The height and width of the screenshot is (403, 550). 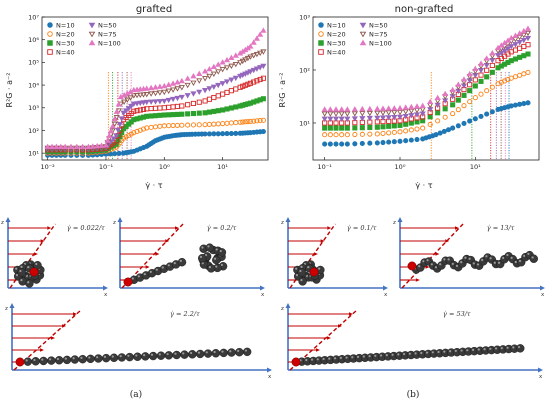 I want to click on legend-label: N=30, so click(x=65, y=43).